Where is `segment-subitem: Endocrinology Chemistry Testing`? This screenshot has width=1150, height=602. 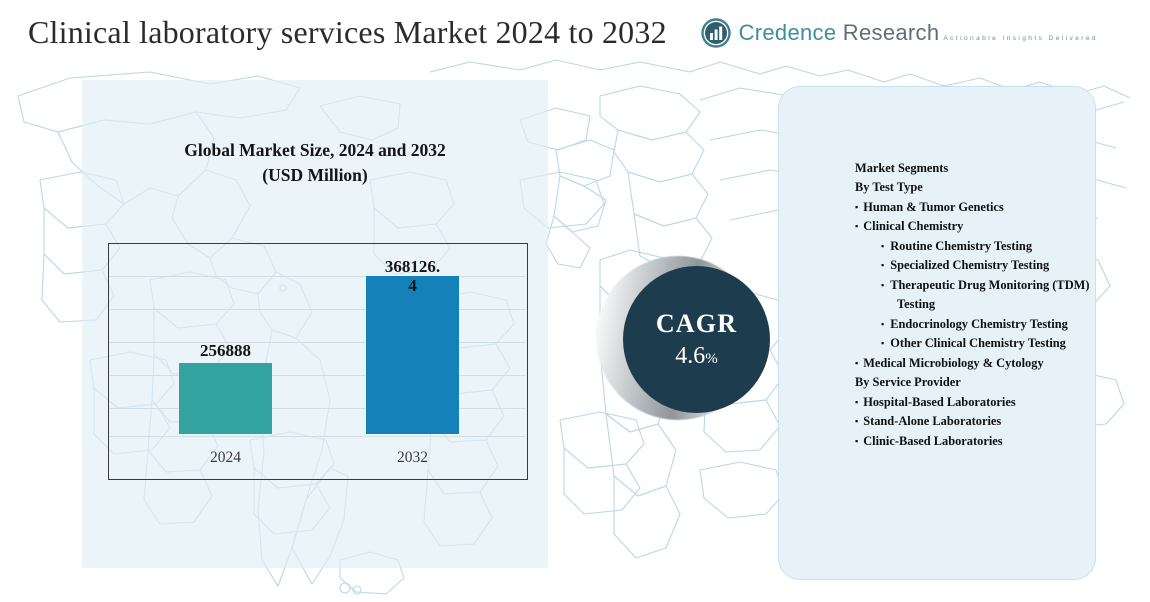
segment-subitem: Endocrinology Chemistry Testing is located at coordinates (978, 324).